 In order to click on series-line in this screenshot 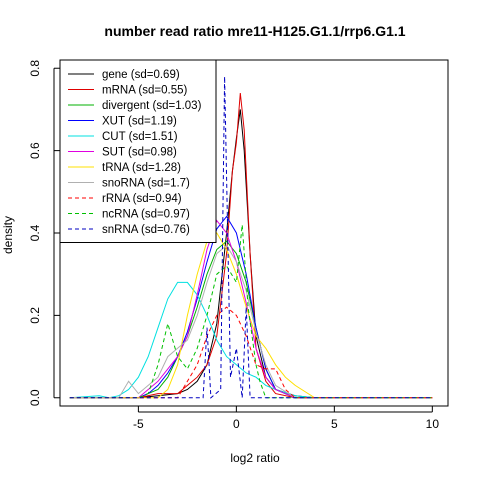, I will do `click(251, 352)`.